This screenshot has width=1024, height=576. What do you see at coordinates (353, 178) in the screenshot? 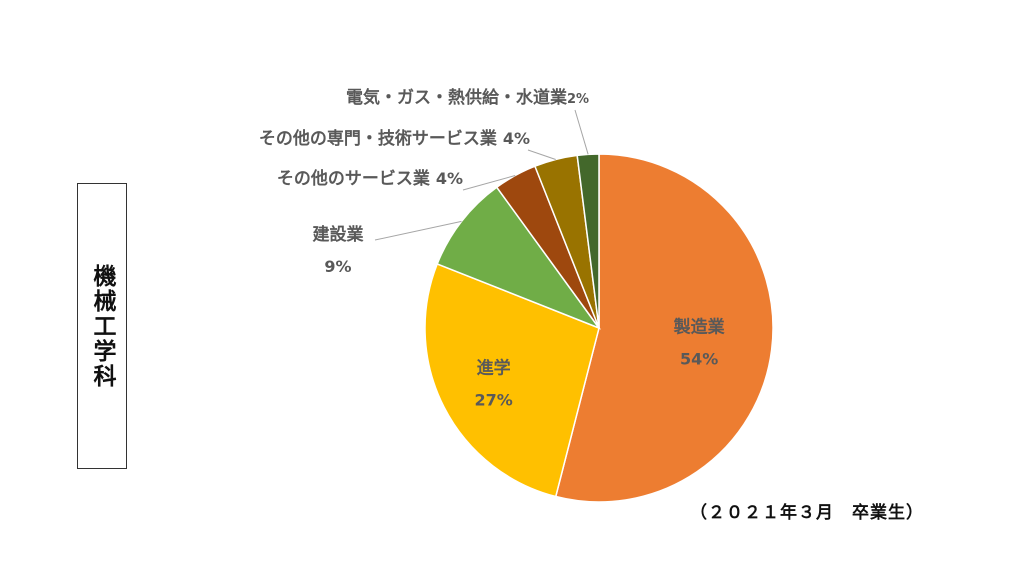
I see `slice-label-text: その他のサービス業` at bounding box center [353, 178].